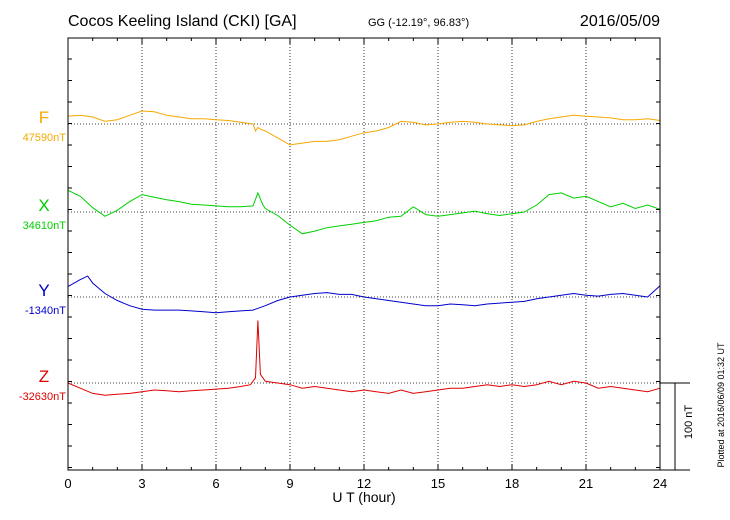 The width and height of the screenshot is (730, 520). What do you see at coordinates (364, 358) in the screenshot?
I see `series-line-z` at bounding box center [364, 358].